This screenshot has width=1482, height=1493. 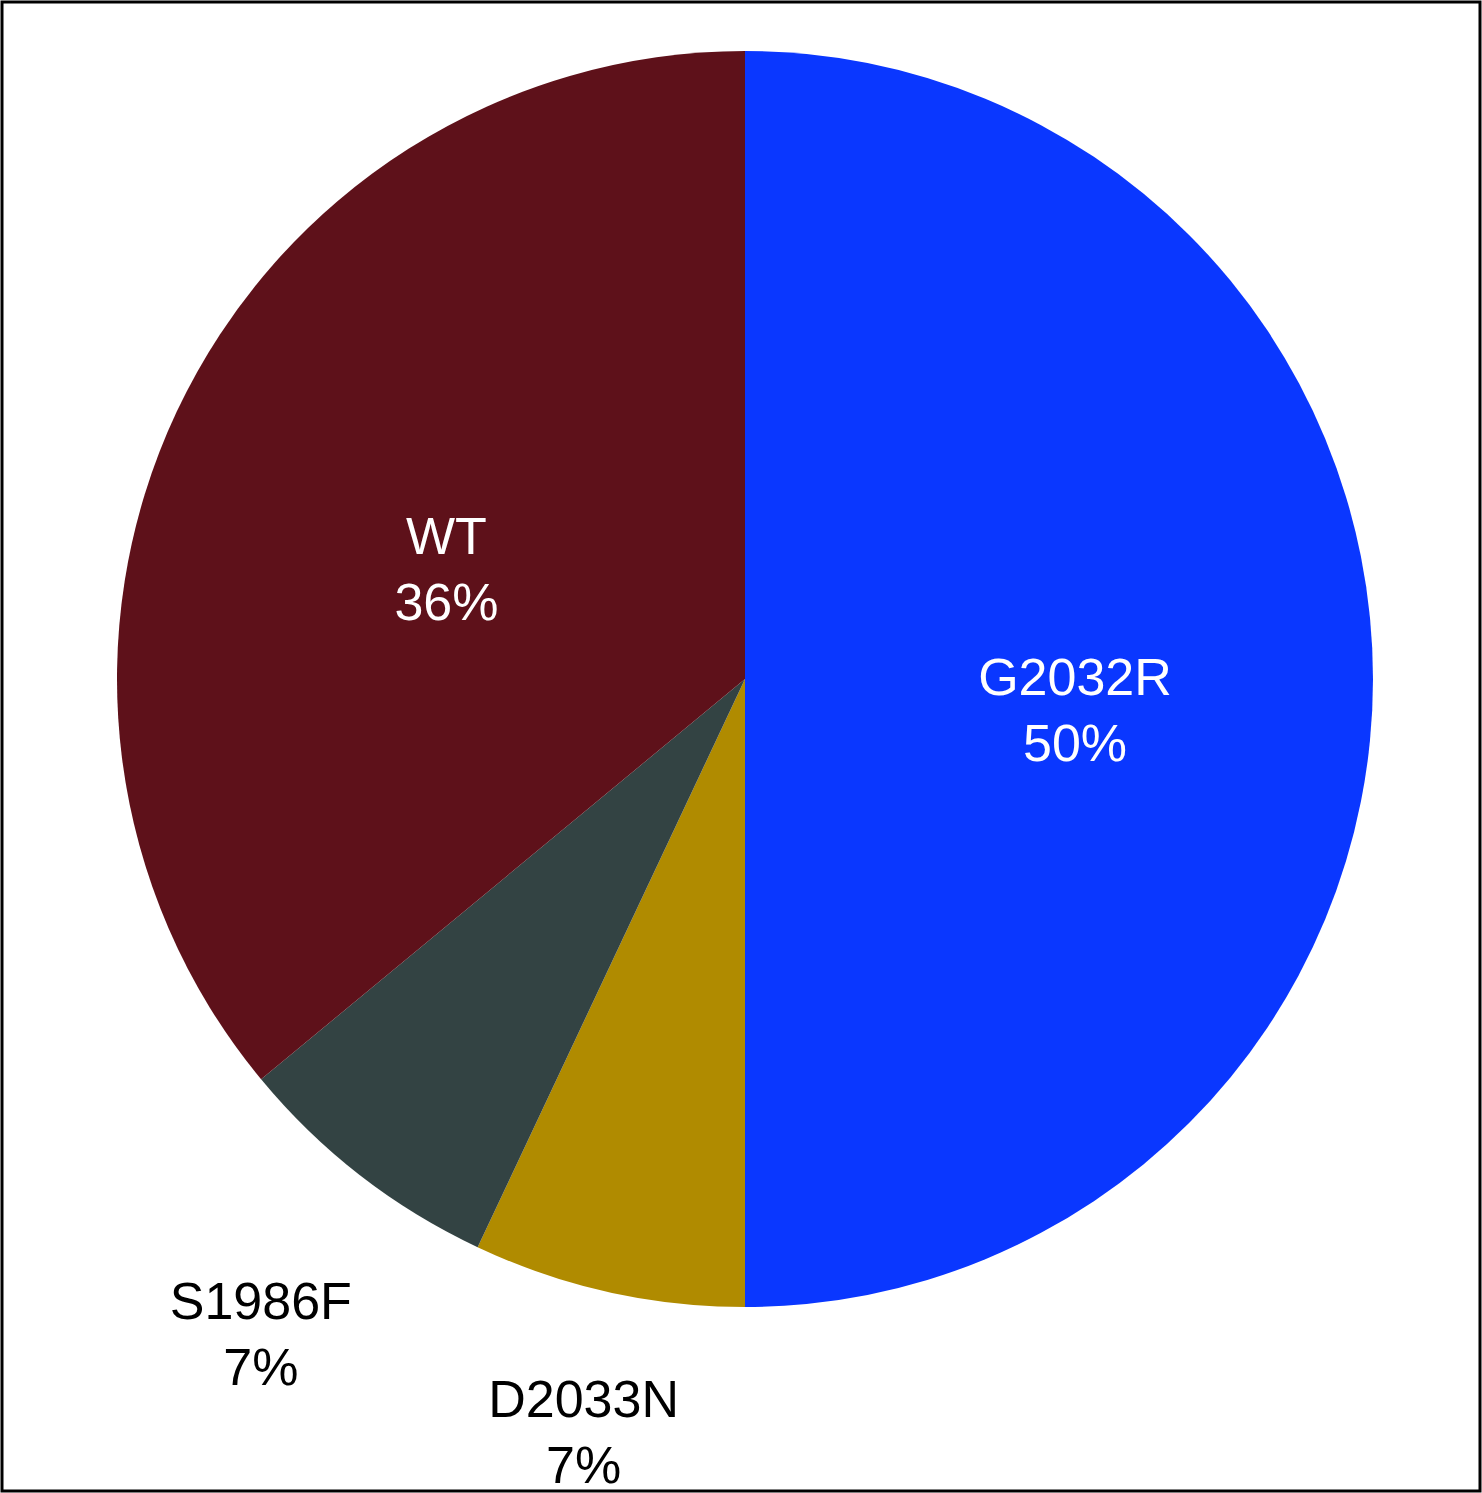 I want to click on slice-label: D2033N, so click(x=583, y=1399).